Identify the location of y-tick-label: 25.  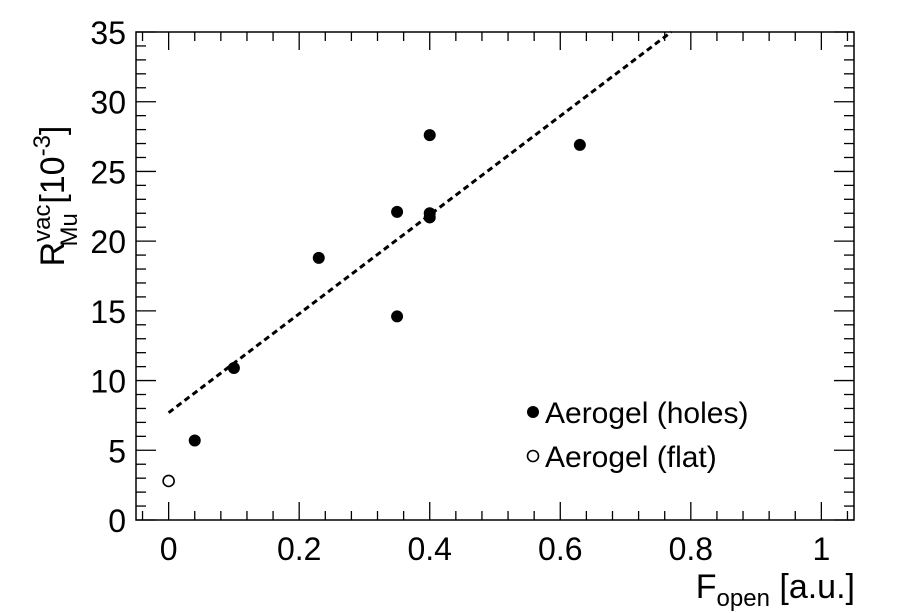
(108, 172).